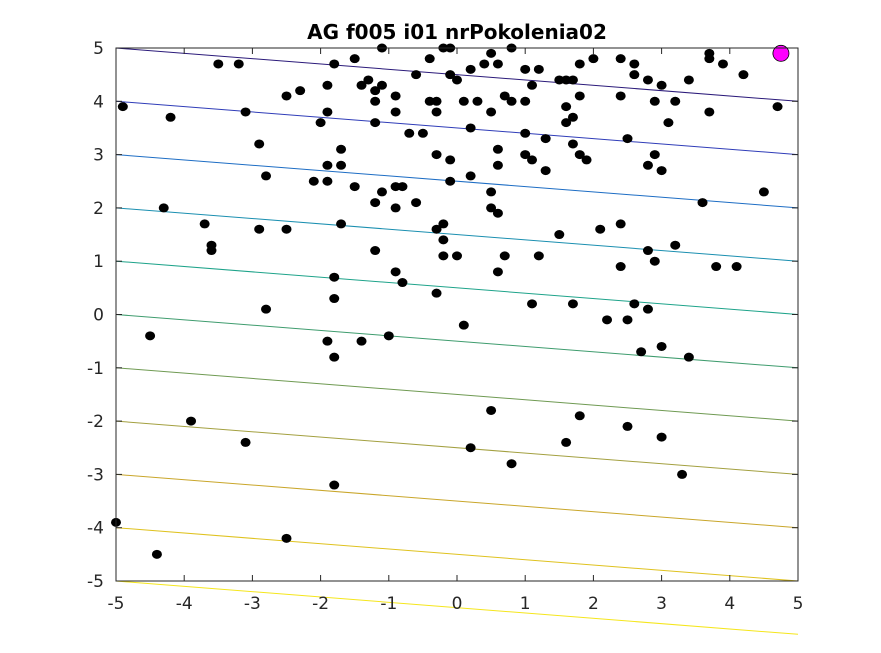  I want to click on y-tick-label: 1, so click(98, 262).